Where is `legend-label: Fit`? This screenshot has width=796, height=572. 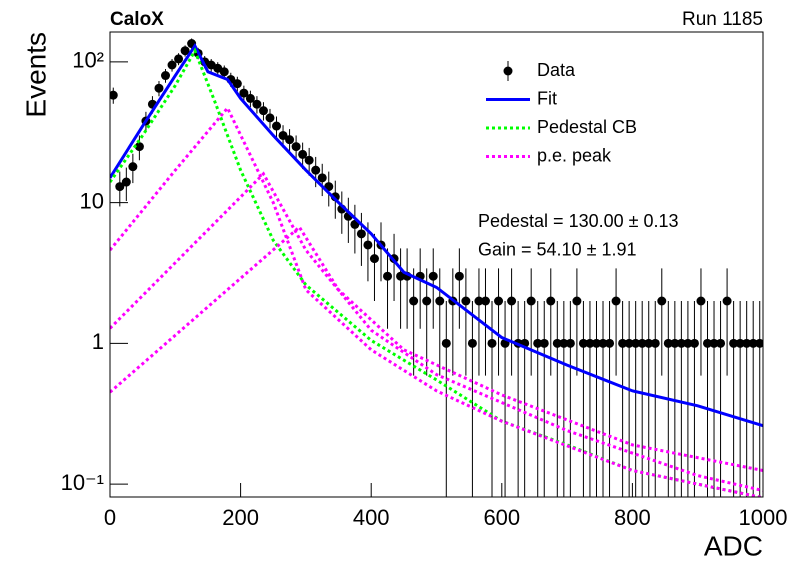
legend-label: Fit is located at coordinates (547, 98).